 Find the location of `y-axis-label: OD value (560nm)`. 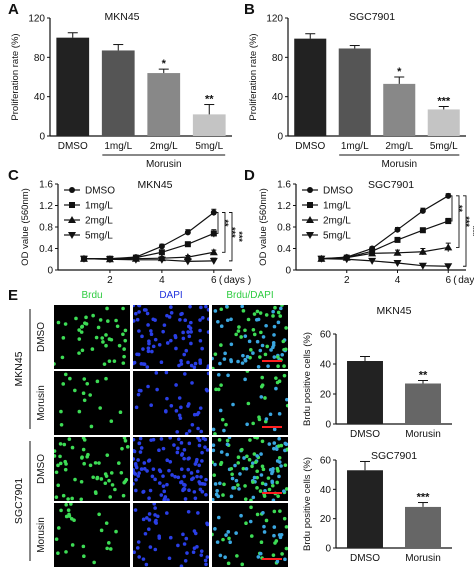

y-axis-label: OD value (560nm) is located at coordinates (25, 227).